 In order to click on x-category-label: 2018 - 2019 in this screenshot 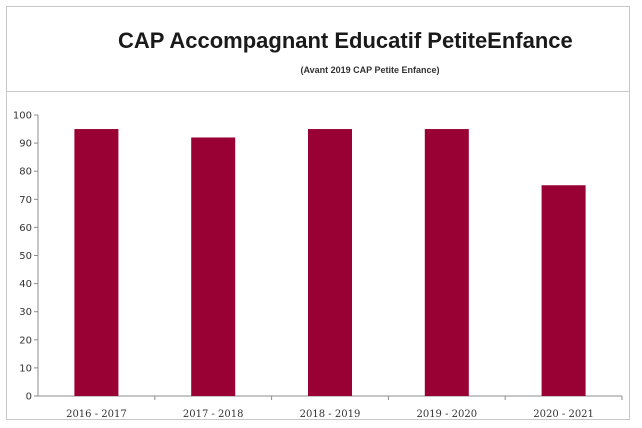, I will do `click(330, 414)`.